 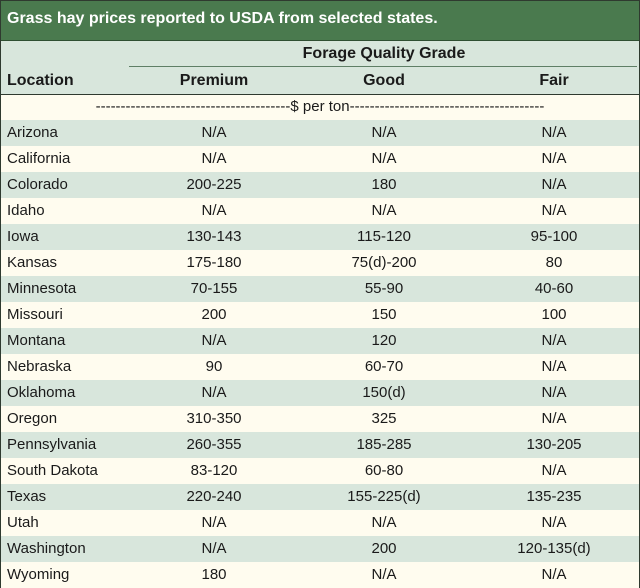 What do you see at coordinates (26, 210) in the screenshot?
I see `location-cell: Idaho` at bounding box center [26, 210].